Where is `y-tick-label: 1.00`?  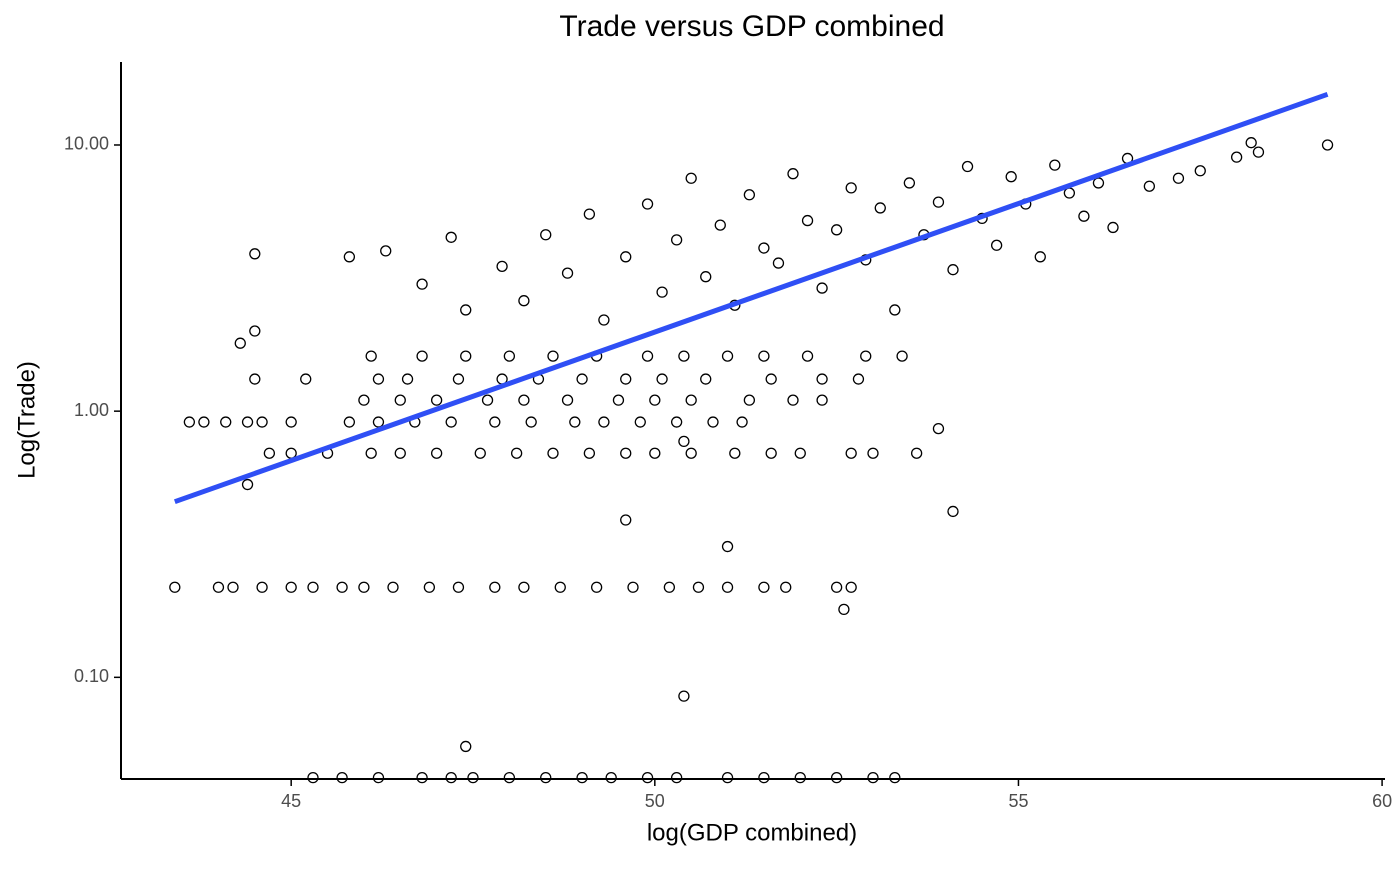 y-tick-label: 1.00 is located at coordinates (91, 410).